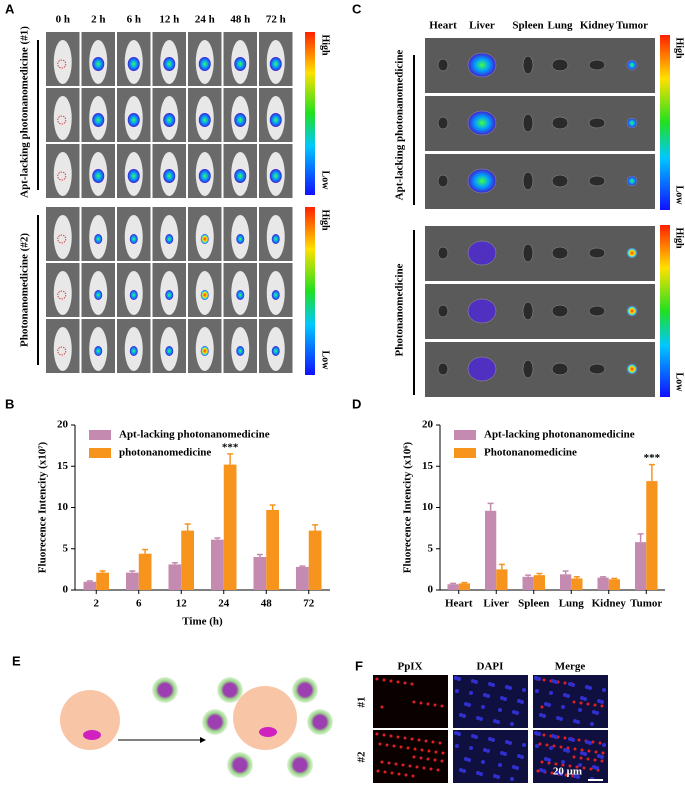 Image resolution: width=685 pixels, height=788 pixels. Describe the element at coordinates (63, 425) in the screenshot. I see `y-tick-label: 20` at that location.